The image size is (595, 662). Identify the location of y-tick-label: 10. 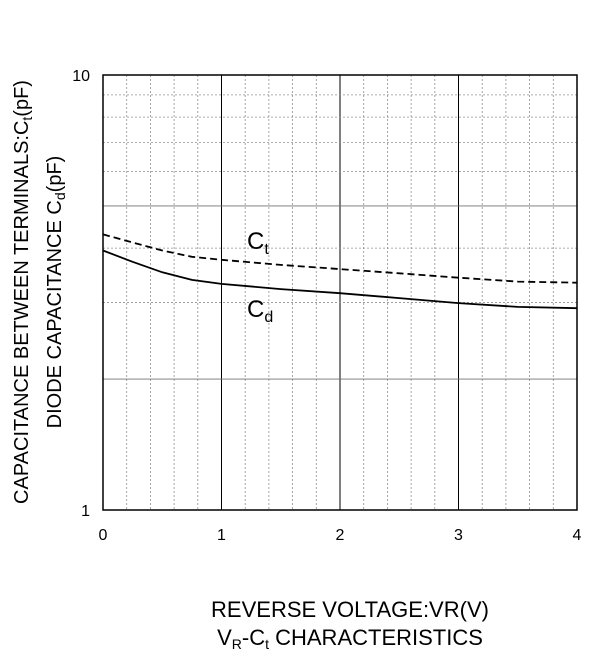
(81, 76).